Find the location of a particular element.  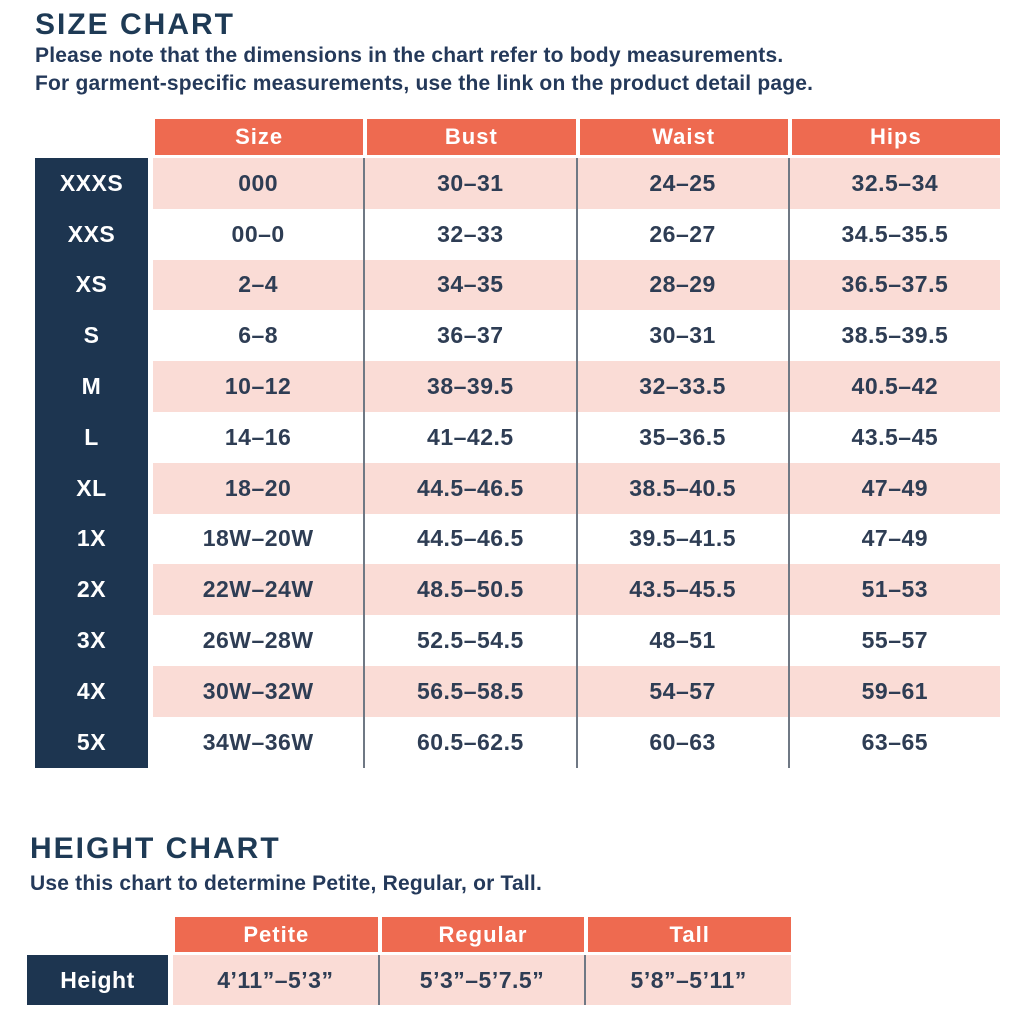

size-chart-title: SIZE CHART is located at coordinates (135, 24).